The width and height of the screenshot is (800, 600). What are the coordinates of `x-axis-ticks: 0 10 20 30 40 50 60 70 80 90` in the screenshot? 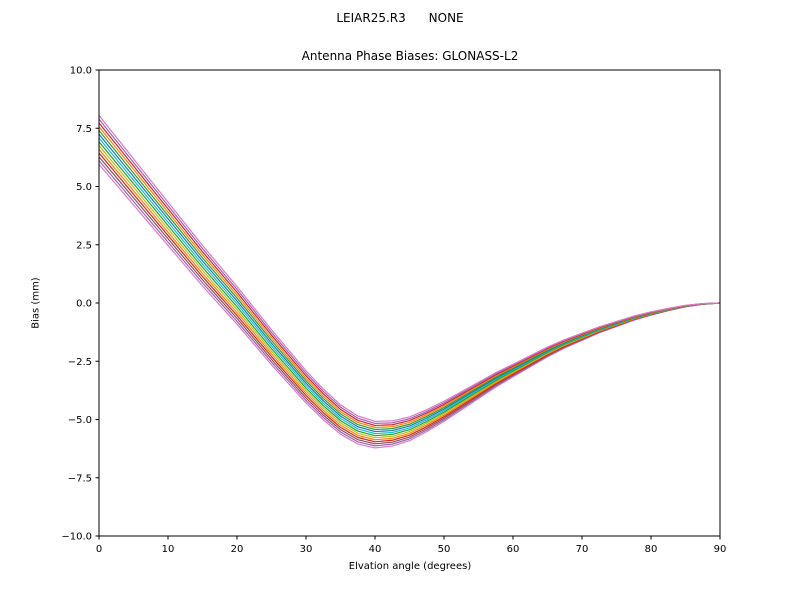 It's located at (411, 545).